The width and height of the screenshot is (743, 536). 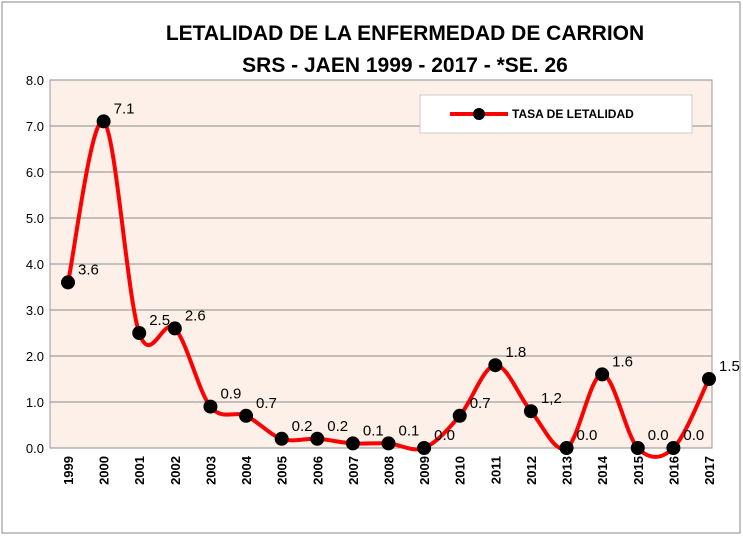 I want to click on legend-marker, so click(x=479, y=114).